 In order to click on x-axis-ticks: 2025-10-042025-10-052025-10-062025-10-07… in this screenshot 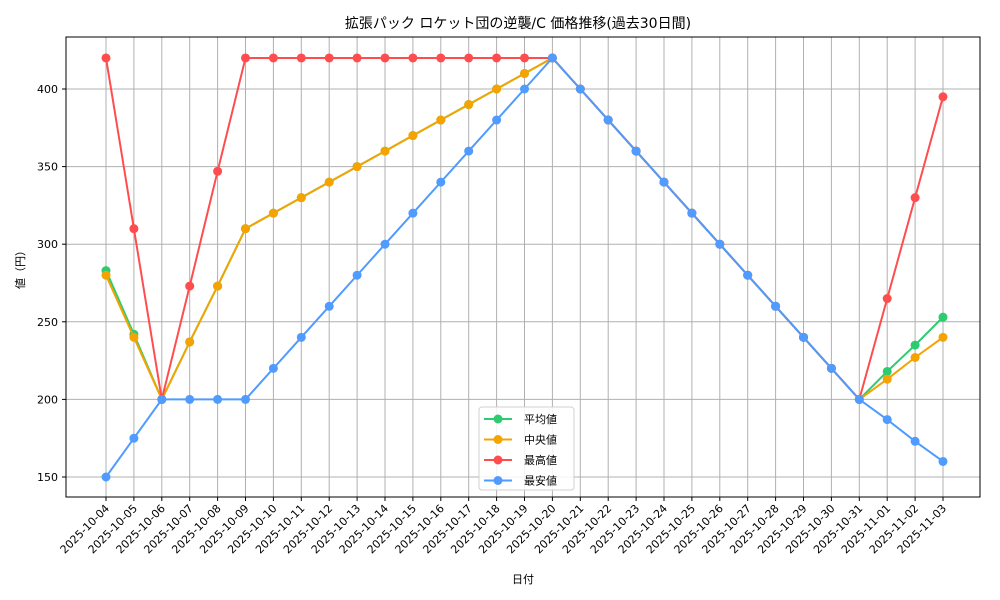, I will do `click(503, 526)`.